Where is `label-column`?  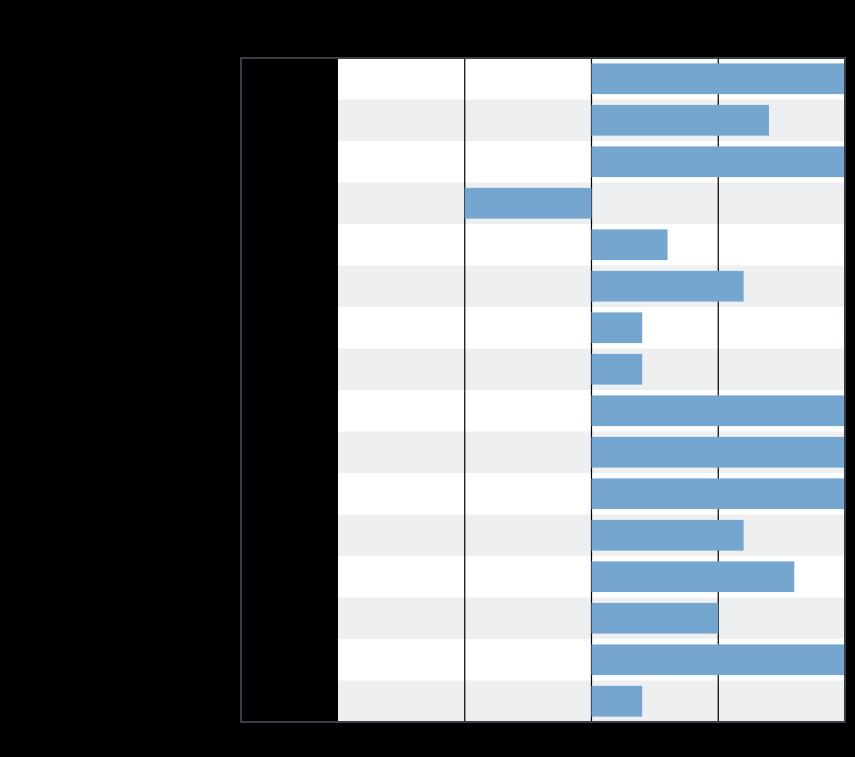 label-column is located at coordinates (289, 390).